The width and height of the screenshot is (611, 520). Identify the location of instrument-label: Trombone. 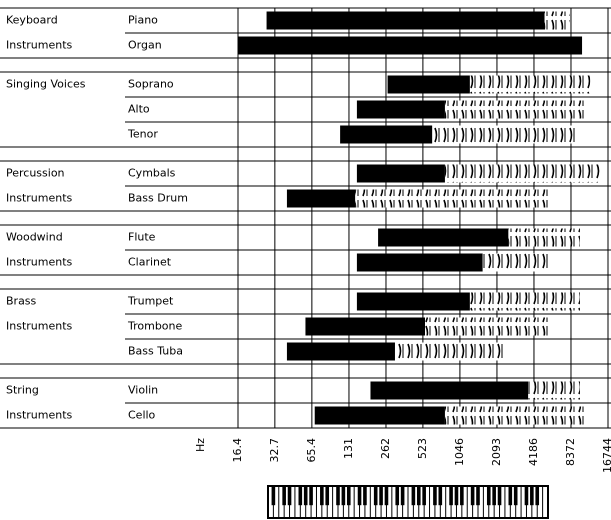
(155, 326).